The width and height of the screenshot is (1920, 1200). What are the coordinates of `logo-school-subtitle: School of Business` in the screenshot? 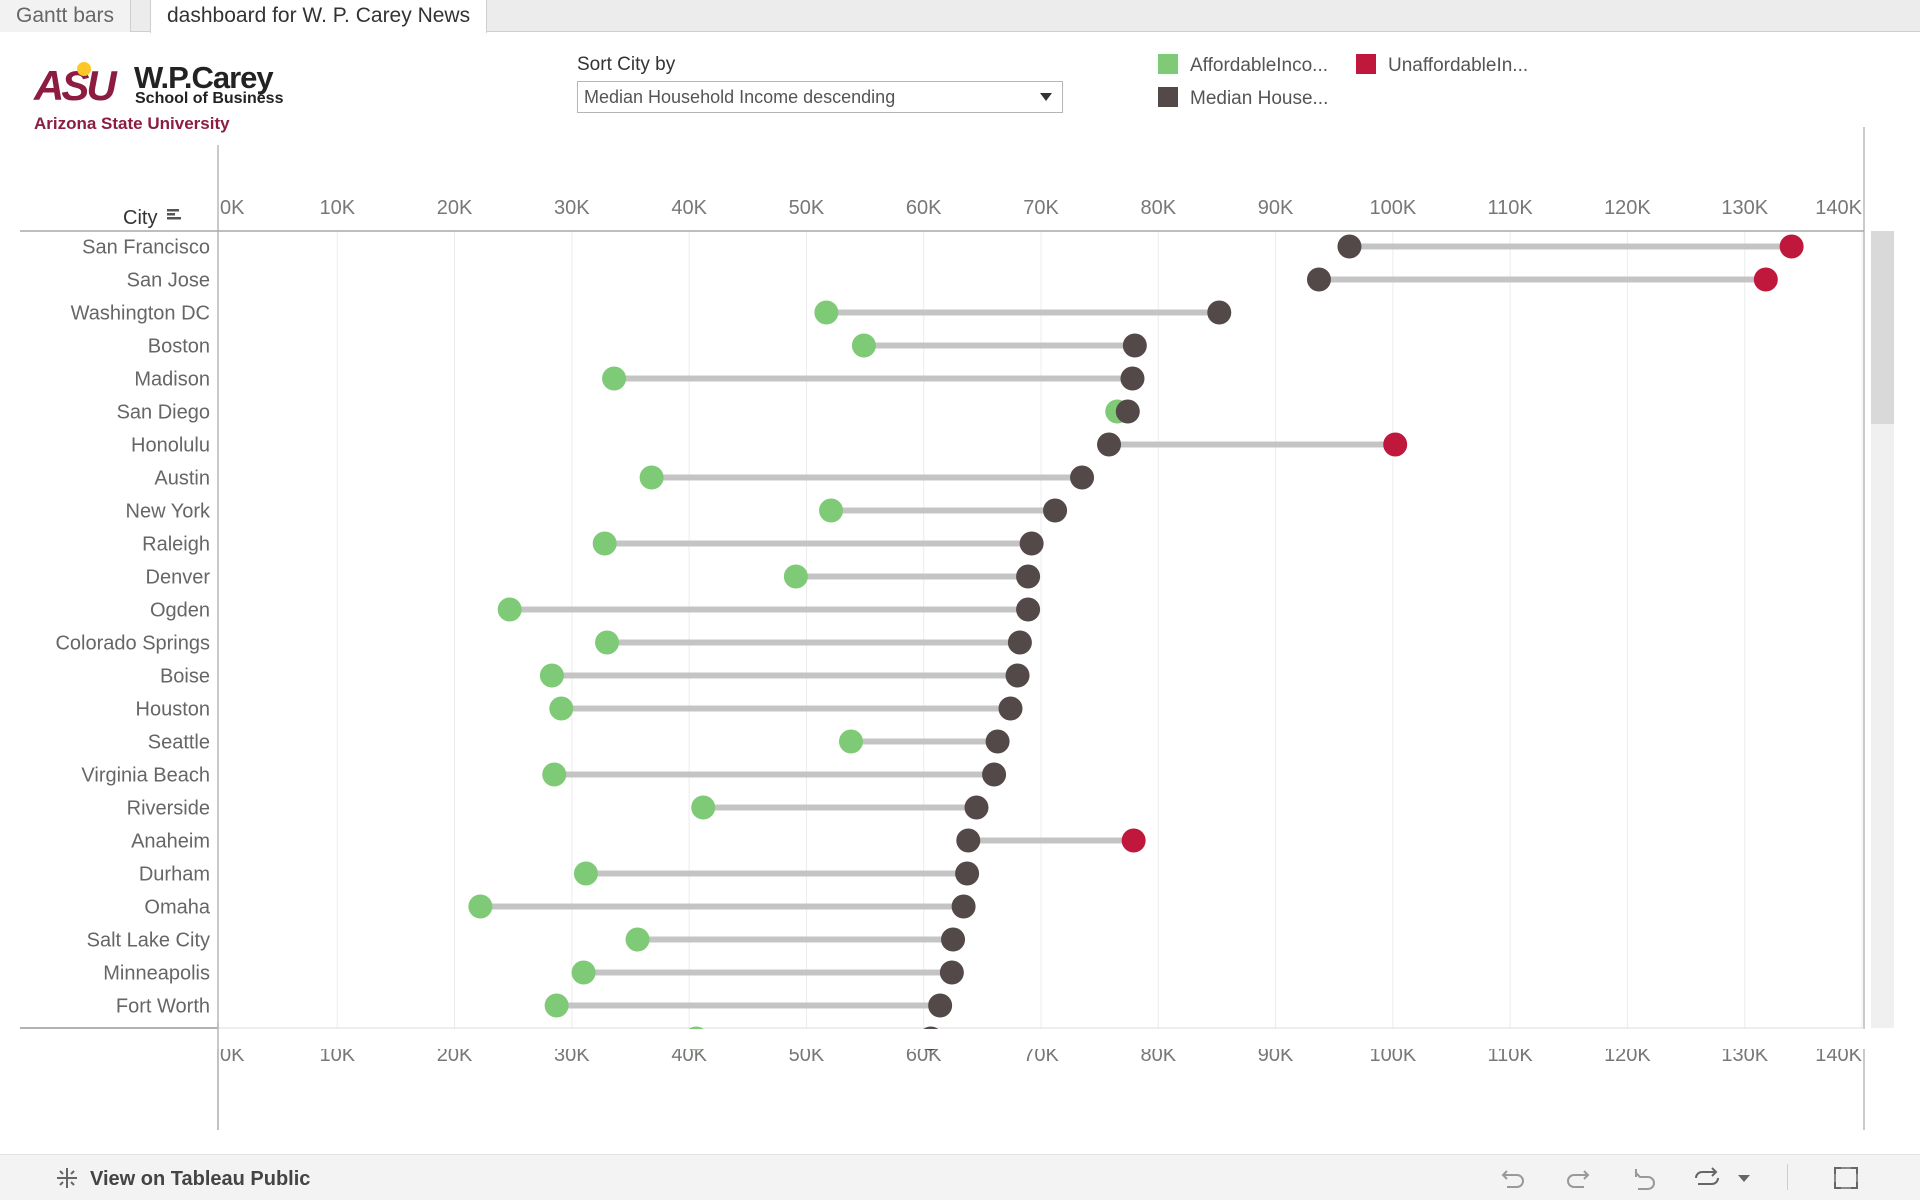 It's located at (209, 98).